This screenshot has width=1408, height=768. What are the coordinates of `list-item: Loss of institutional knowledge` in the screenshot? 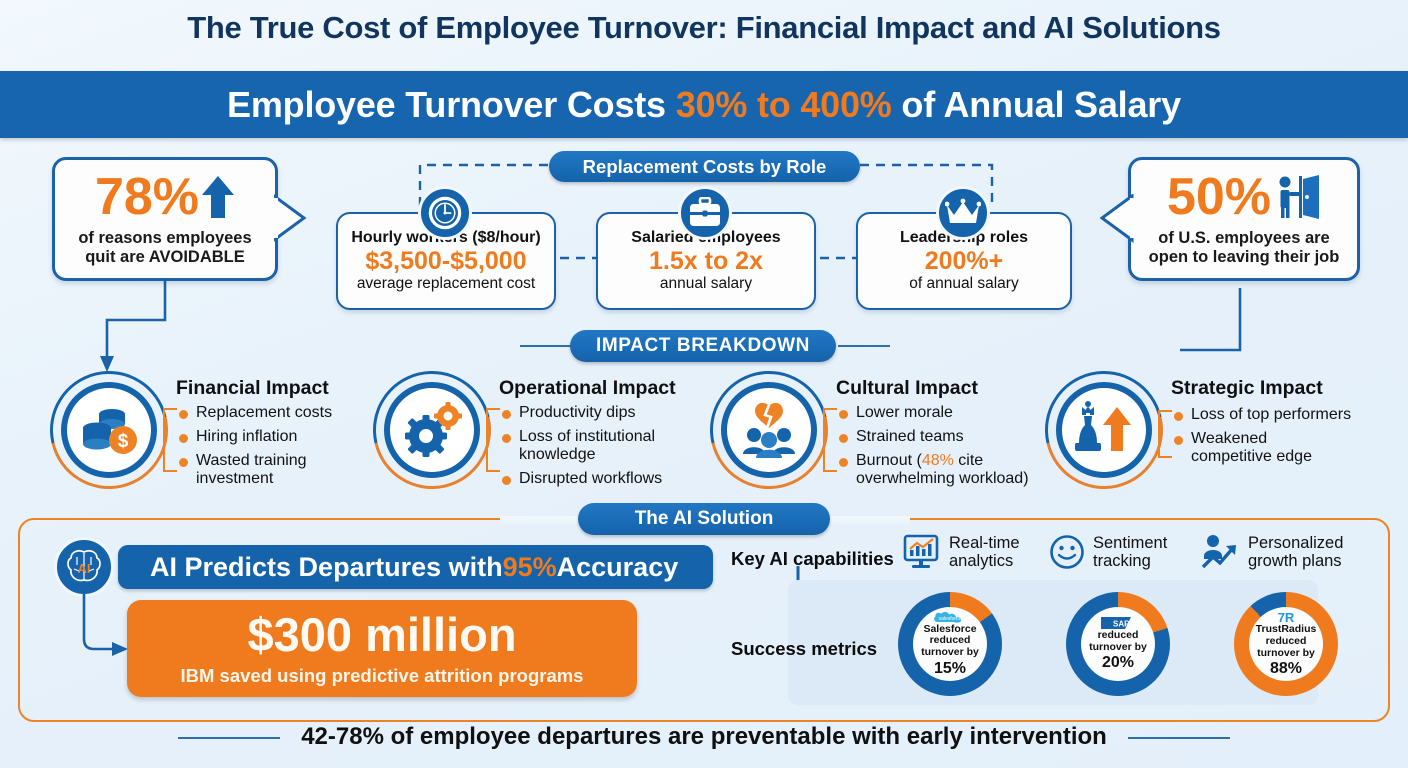 It's located at (600, 446).